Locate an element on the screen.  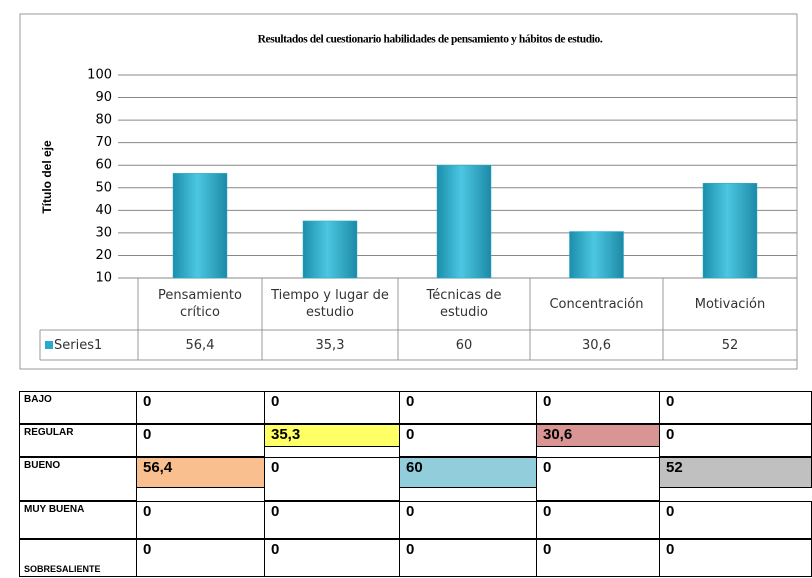
data-label: 35,3 is located at coordinates (330, 345).